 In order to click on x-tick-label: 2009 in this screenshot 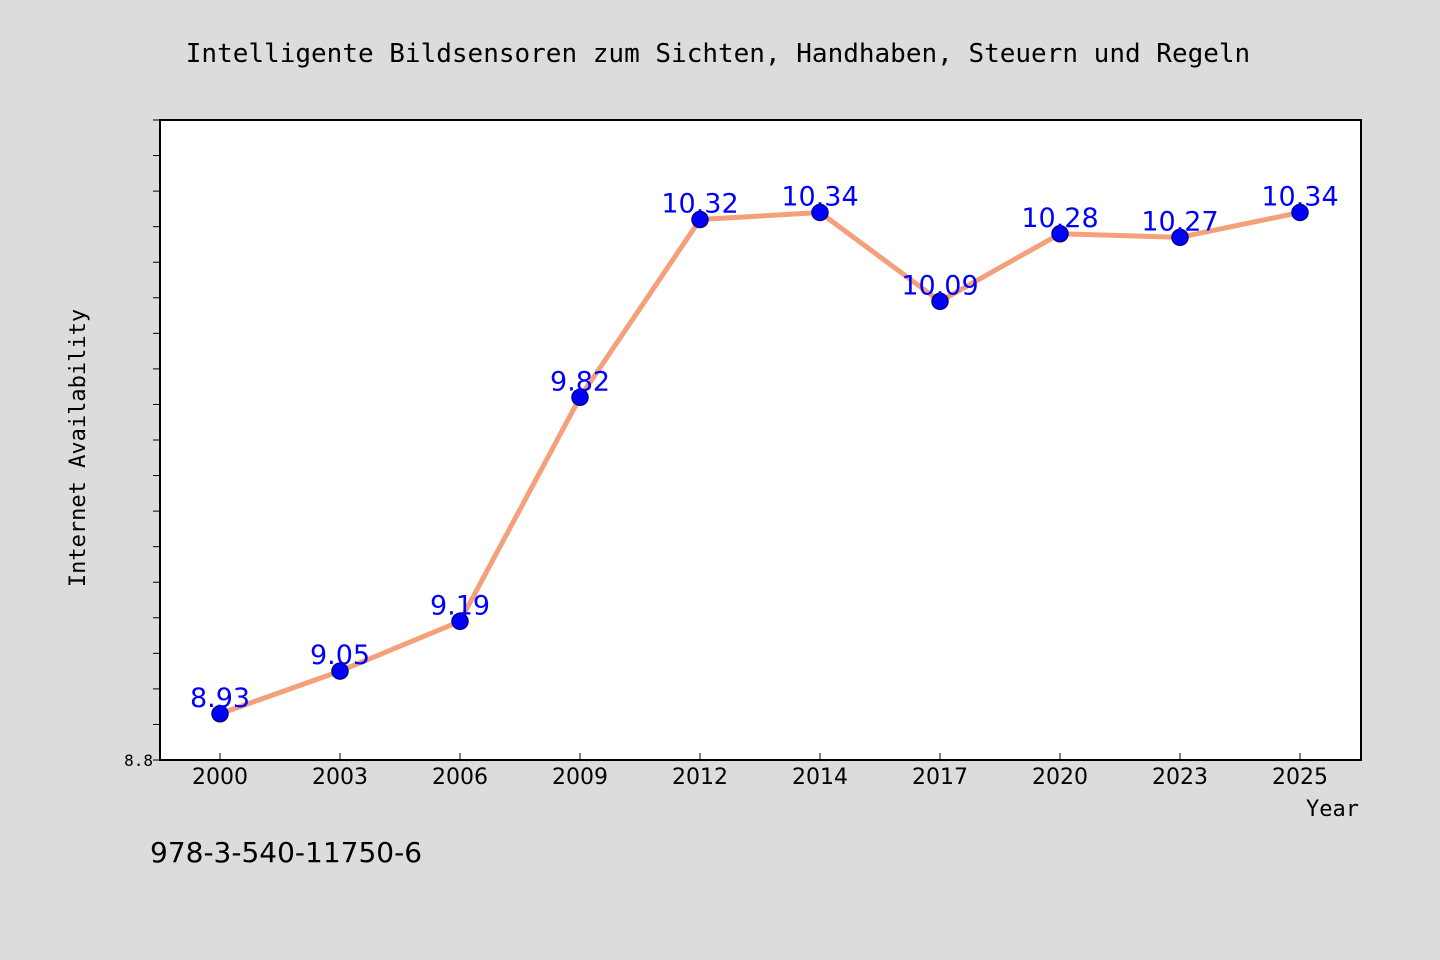, I will do `click(580, 777)`.